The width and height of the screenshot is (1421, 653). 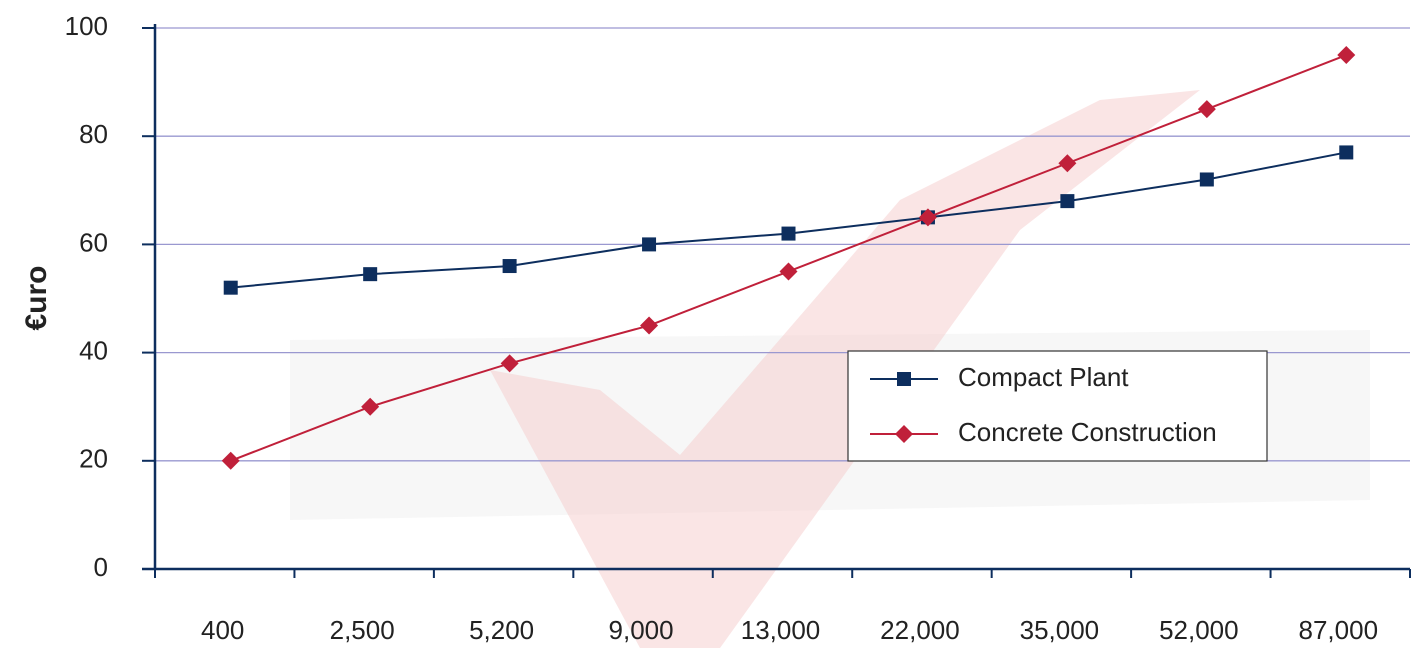 I want to click on y-axis-title: €uro, so click(x=36, y=297).